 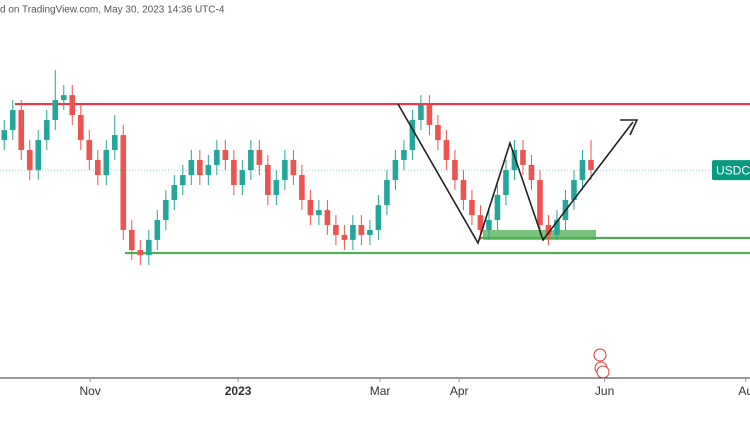 What do you see at coordinates (604, 391) in the screenshot?
I see `x-tick-label: Jun` at bounding box center [604, 391].